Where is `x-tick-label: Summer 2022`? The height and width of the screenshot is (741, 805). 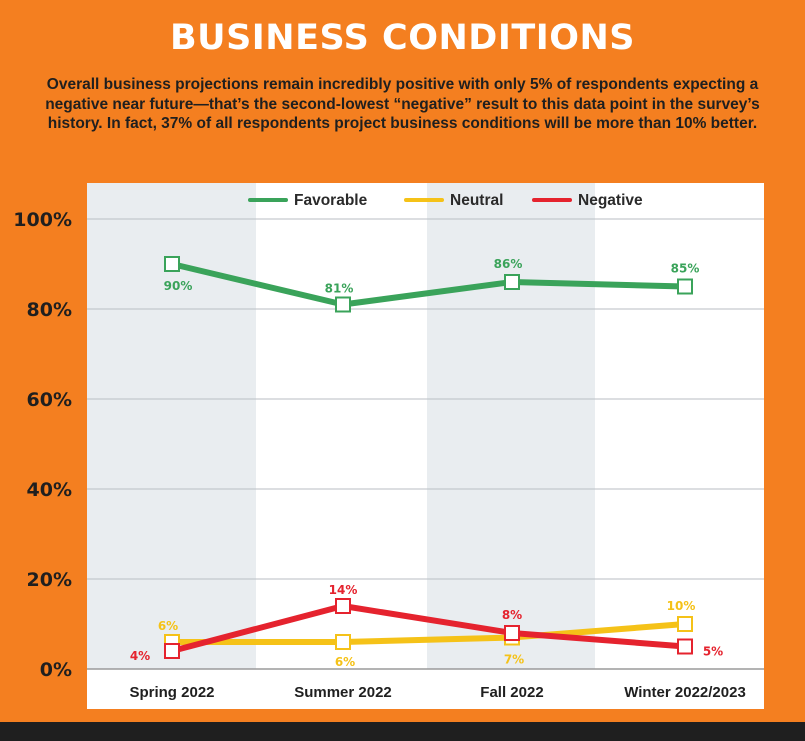 x-tick-label: Summer 2022 is located at coordinates (343, 692).